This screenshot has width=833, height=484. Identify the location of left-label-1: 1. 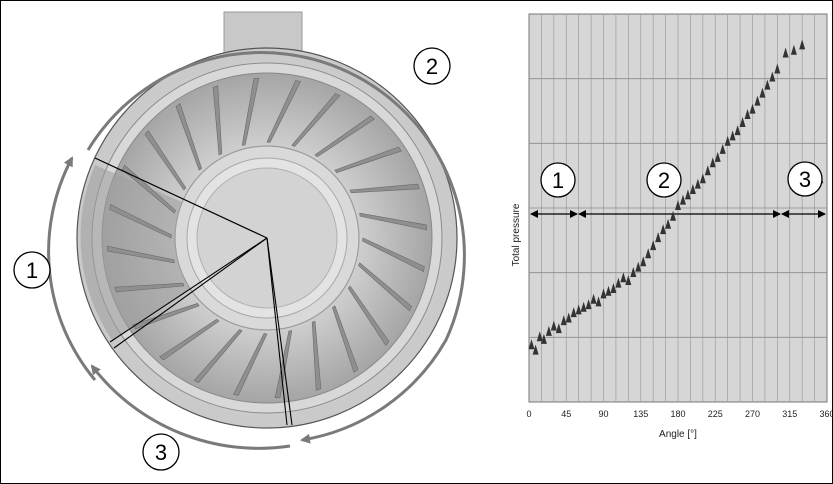
(32, 270).